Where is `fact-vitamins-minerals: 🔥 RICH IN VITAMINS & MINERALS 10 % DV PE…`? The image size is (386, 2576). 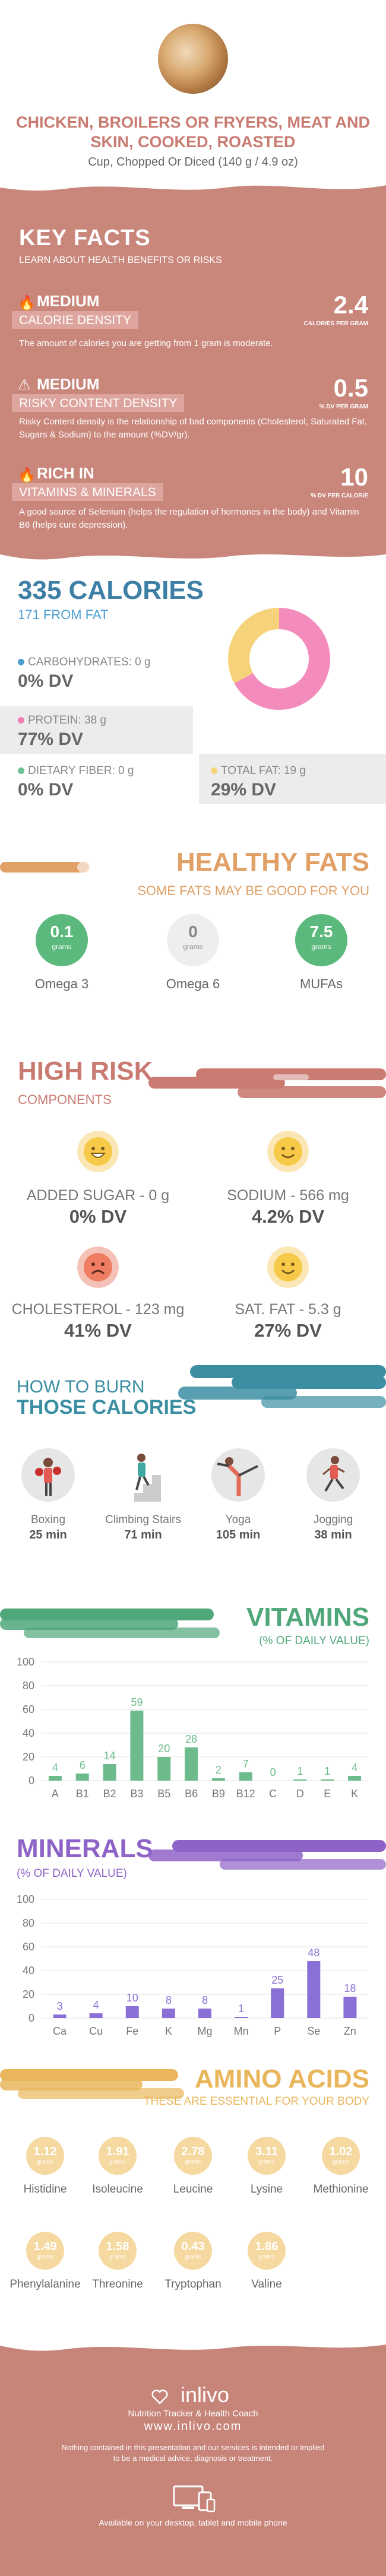 fact-vitamins-minerals: 🔥 RICH IN VITAMINS & MINERALS 10 % DV PE… is located at coordinates (193, 504).